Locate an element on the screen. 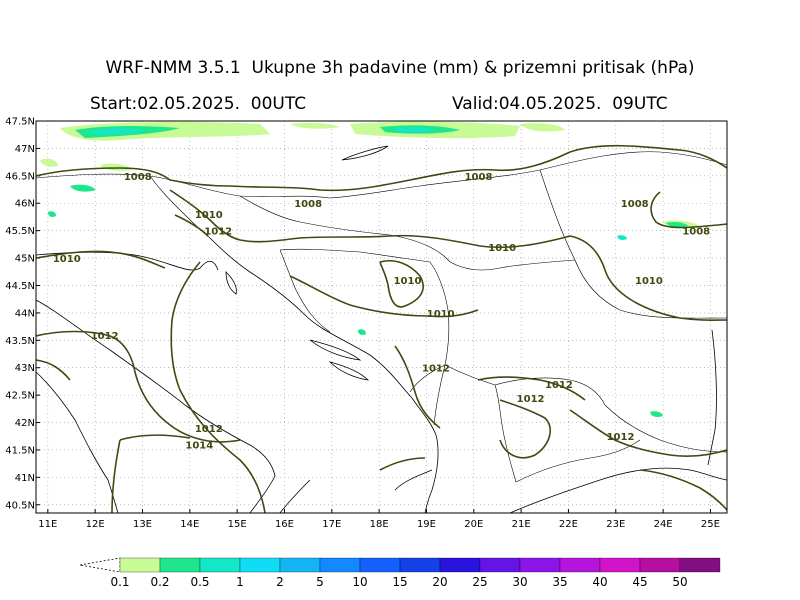 The image size is (800, 600). lon-tick-label: 24E is located at coordinates (663, 524).